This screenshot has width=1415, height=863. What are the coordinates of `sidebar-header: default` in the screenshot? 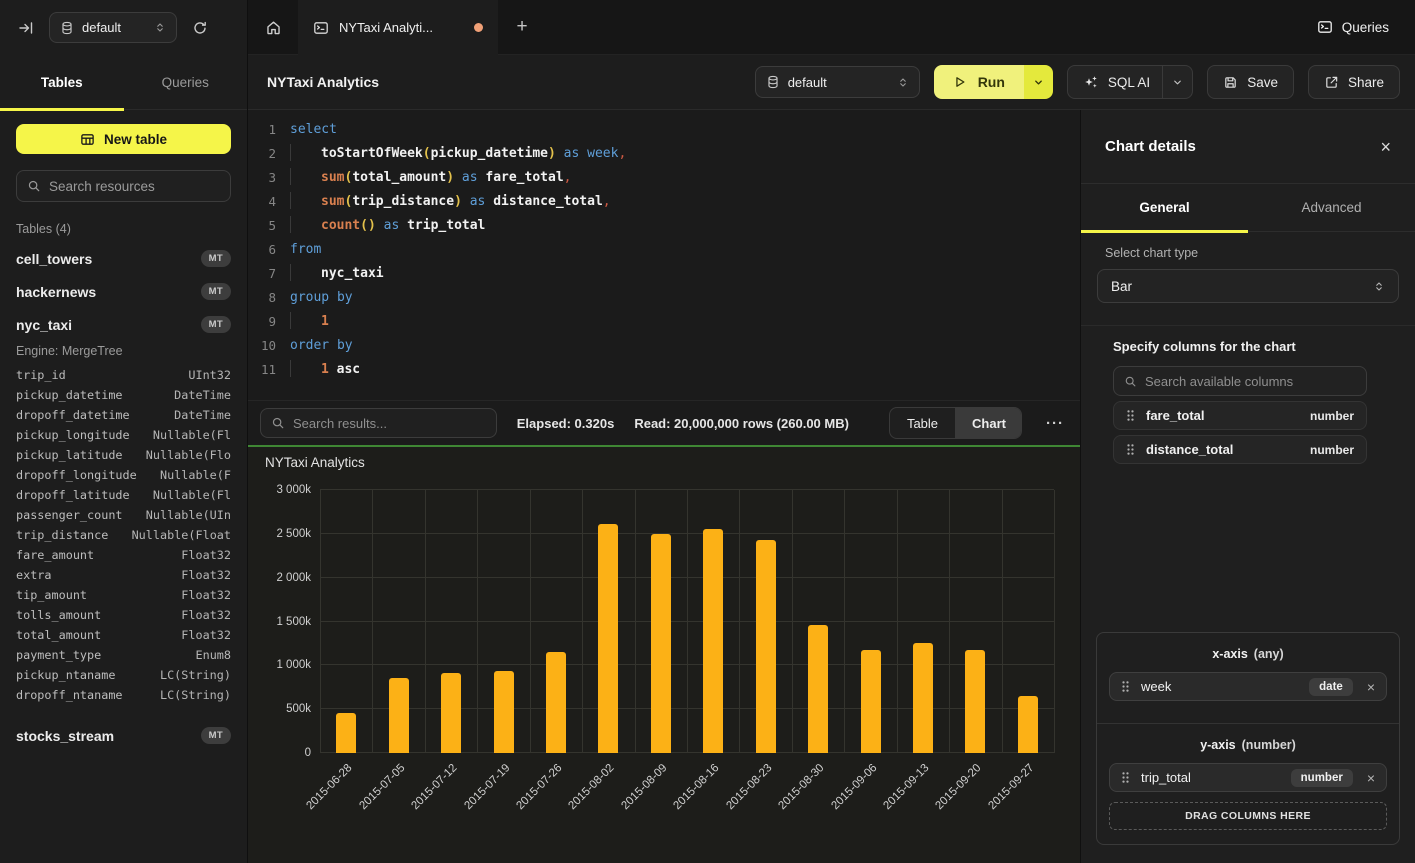 It's located at (123, 27).